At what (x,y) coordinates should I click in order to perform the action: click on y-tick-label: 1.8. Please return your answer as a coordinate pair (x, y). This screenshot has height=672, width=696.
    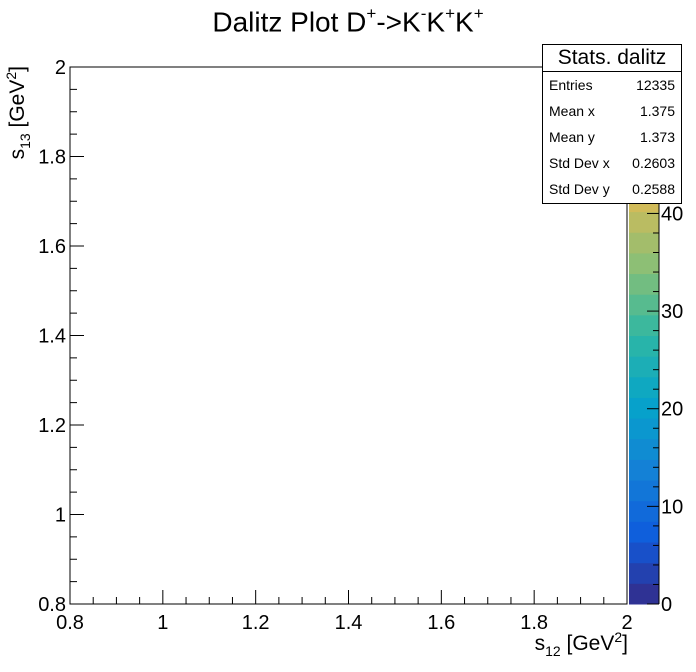
    Looking at the image, I should click on (52, 158).